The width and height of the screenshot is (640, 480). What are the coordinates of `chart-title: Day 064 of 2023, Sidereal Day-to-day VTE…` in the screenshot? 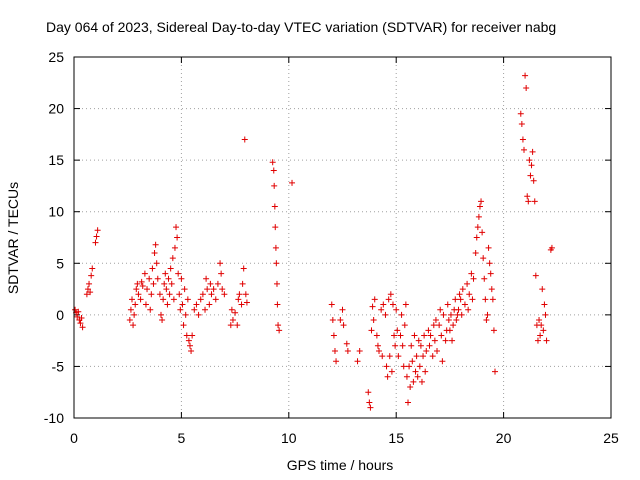 It's located at (301, 27).